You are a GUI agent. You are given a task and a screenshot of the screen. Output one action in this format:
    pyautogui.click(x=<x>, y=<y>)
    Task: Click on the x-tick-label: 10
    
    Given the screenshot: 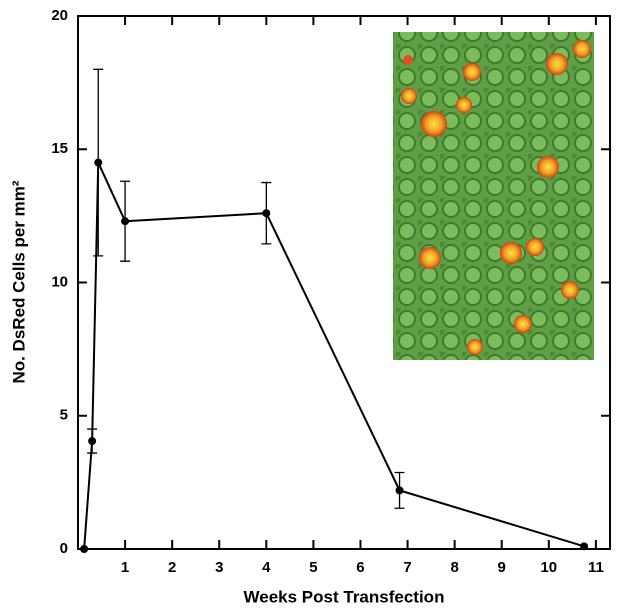 What is the action you would take?
    pyautogui.click(x=548, y=567)
    